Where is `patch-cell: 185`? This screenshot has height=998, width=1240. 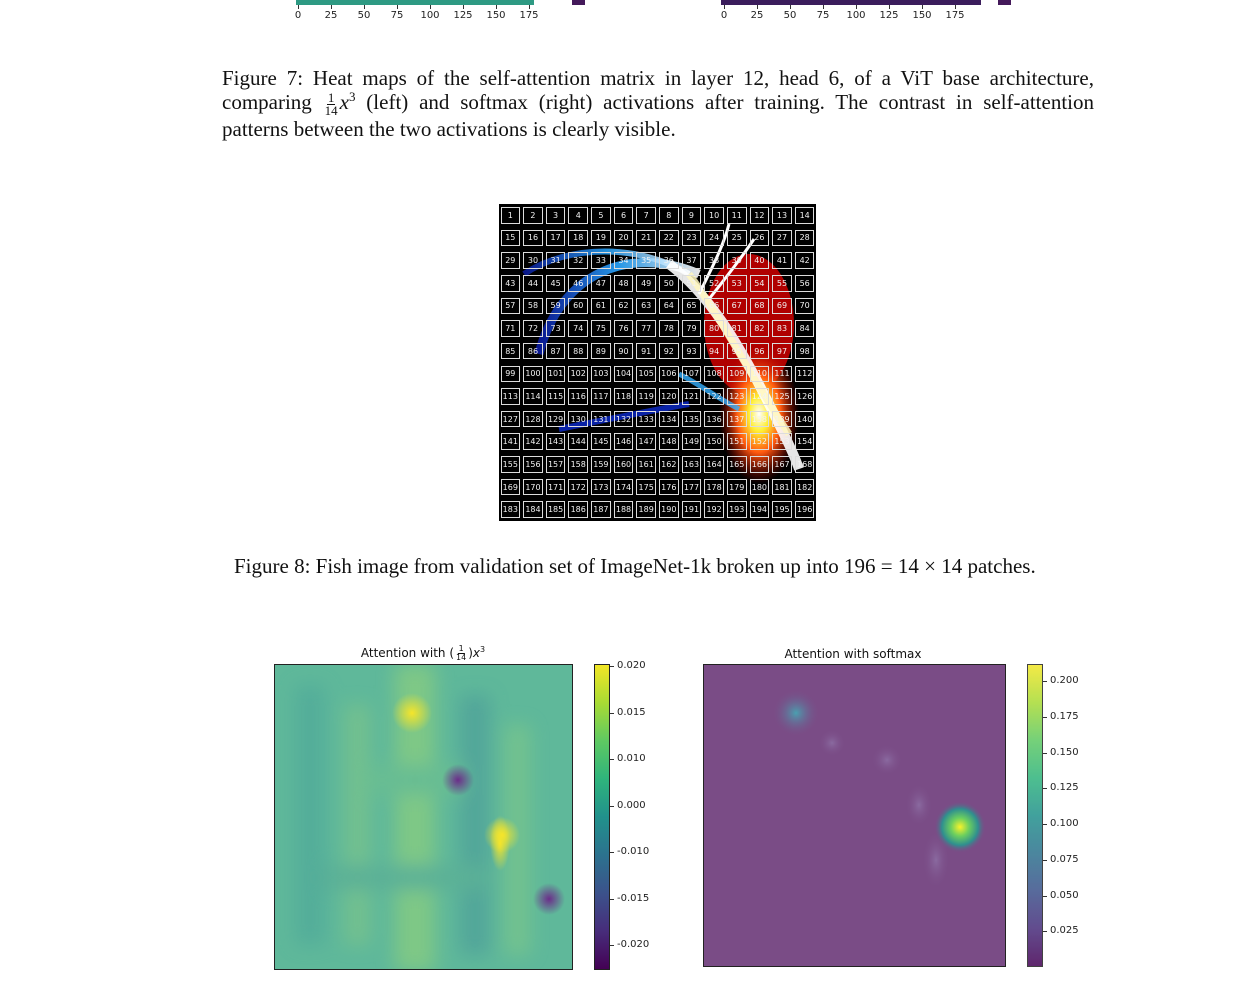
patch-cell: 185 is located at coordinates (555, 509).